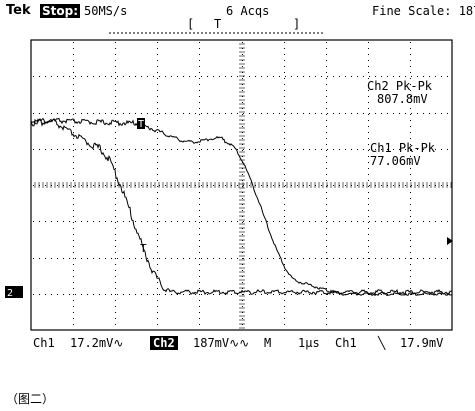 The width and height of the screenshot is (475, 411). Describe the element at coordinates (400, 86) in the screenshot. I see `ch2-measurement-label: Ch2 Pk-Pk` at that location.